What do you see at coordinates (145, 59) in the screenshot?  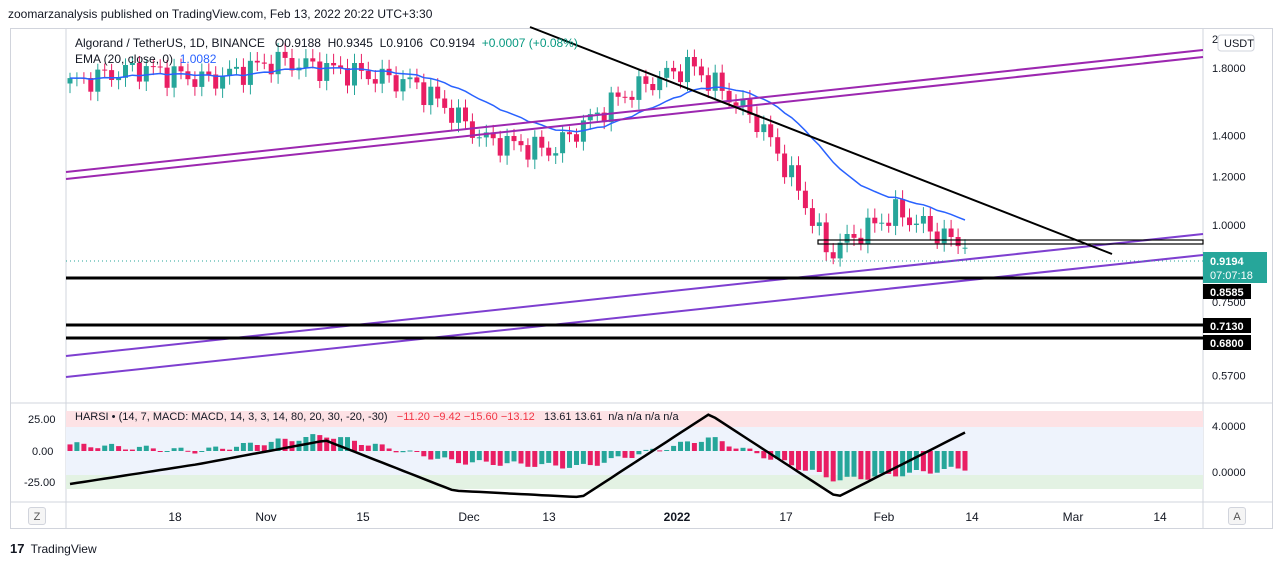 I see `ema-legend: EMA (20, close, 0) 1.0082` at bounding box center [145, 59].